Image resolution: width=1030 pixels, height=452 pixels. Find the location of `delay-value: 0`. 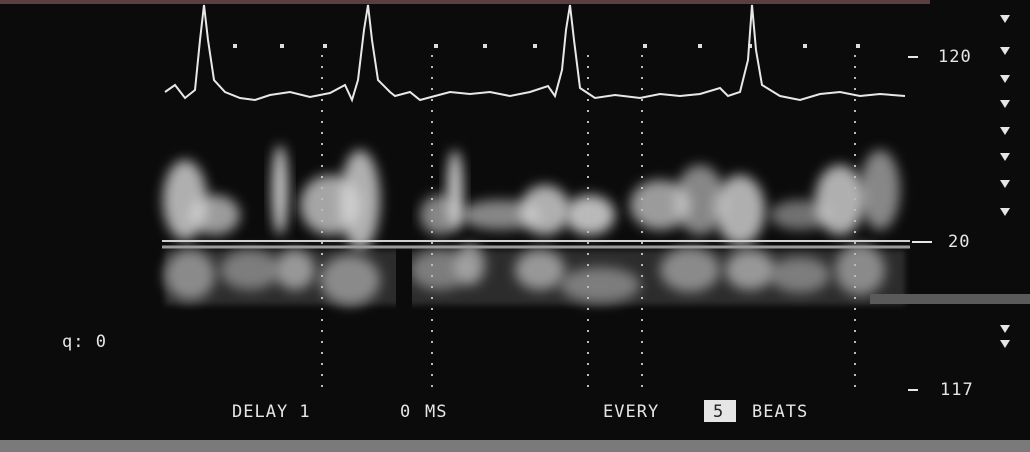

delay-value: 0 is located at coordinates (405, 412).